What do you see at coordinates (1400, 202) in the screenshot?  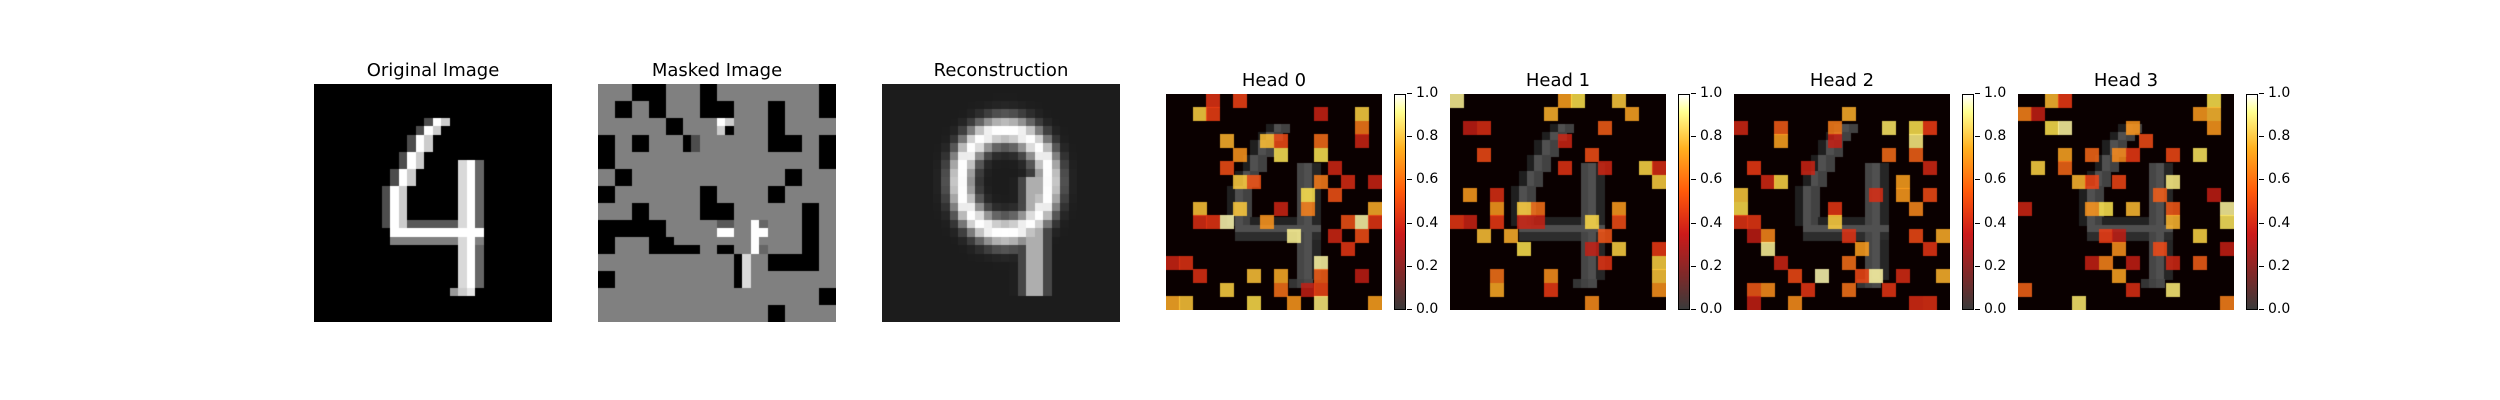 I see `head-0-colorbar` at bounding box center [1400, 202].